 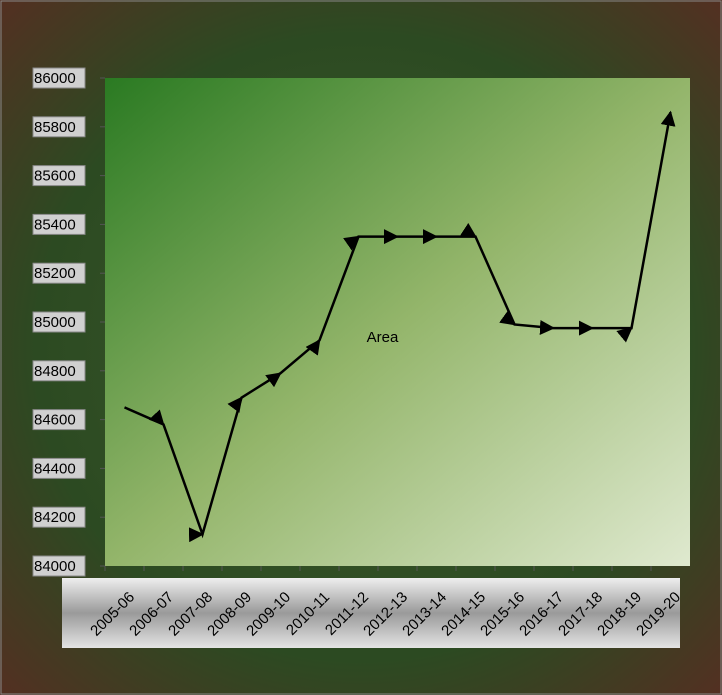 What do you see at coordinates (55, 371) in the screenshot?
I see `y-tick-label: 84800` at bounding box center [55, 371].